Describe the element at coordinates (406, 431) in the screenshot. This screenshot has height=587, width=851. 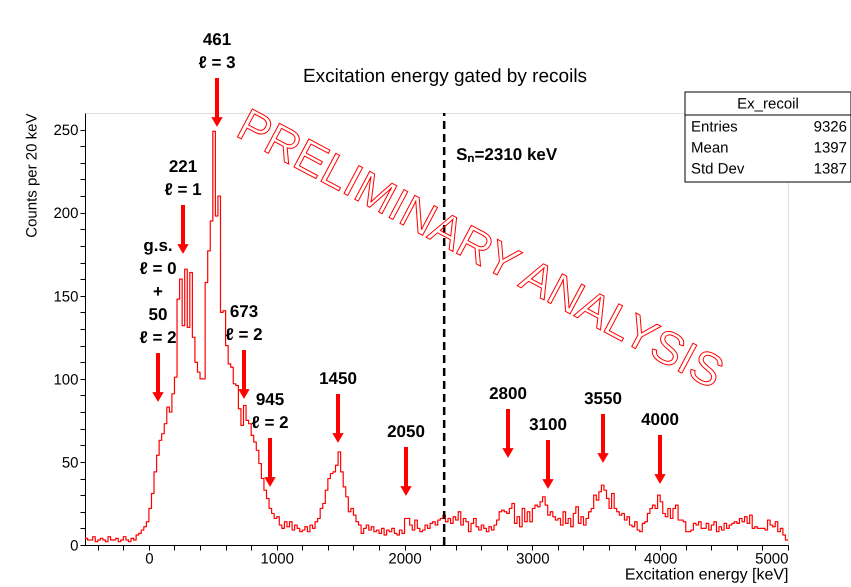
I see `annotation: 2050` at that location.